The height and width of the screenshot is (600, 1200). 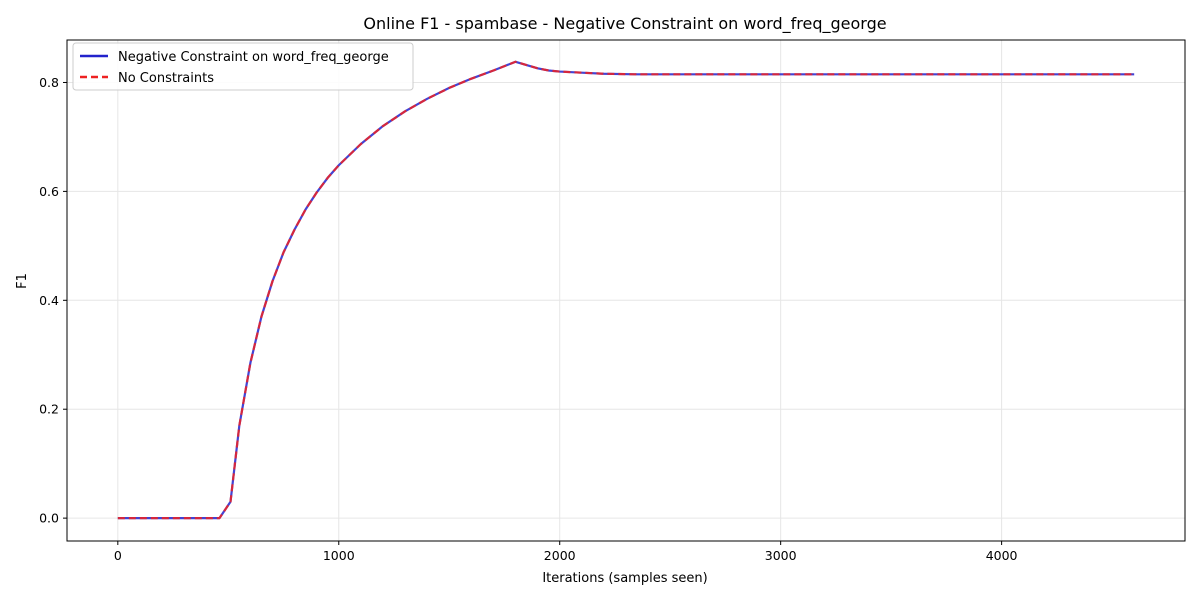 I want to click on y-axis-label: F1, so click(x=22, y=281).